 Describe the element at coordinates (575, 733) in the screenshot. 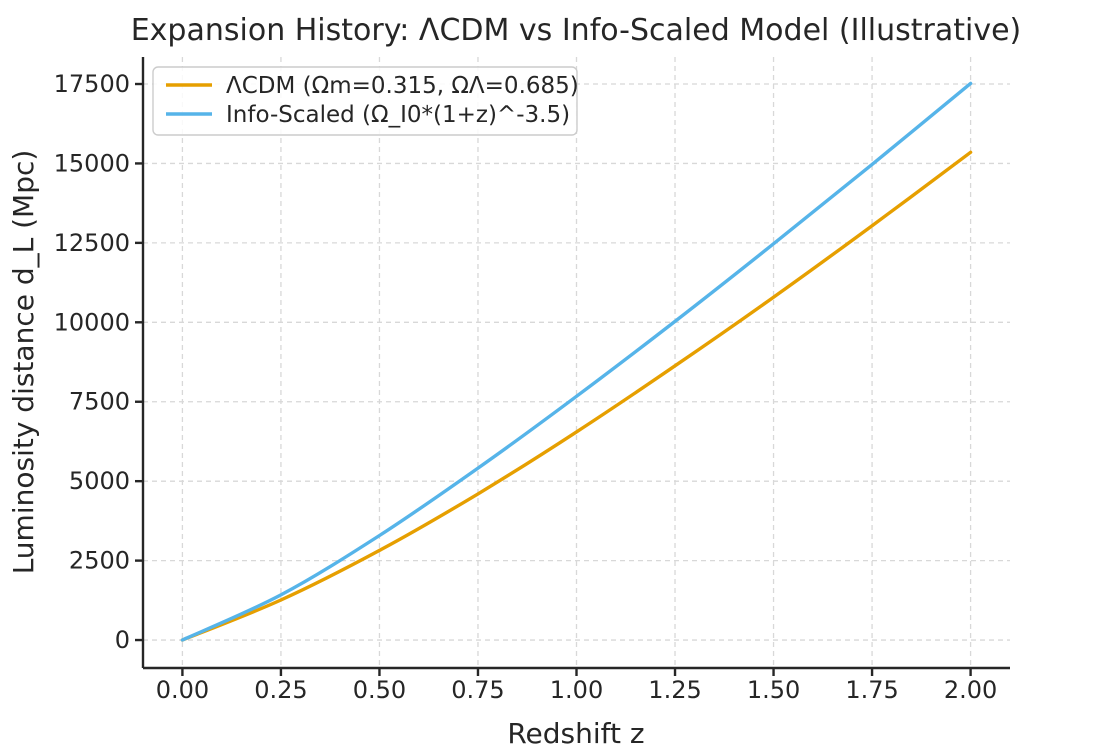

I see `x-axis-label: Redshift z` at that location.